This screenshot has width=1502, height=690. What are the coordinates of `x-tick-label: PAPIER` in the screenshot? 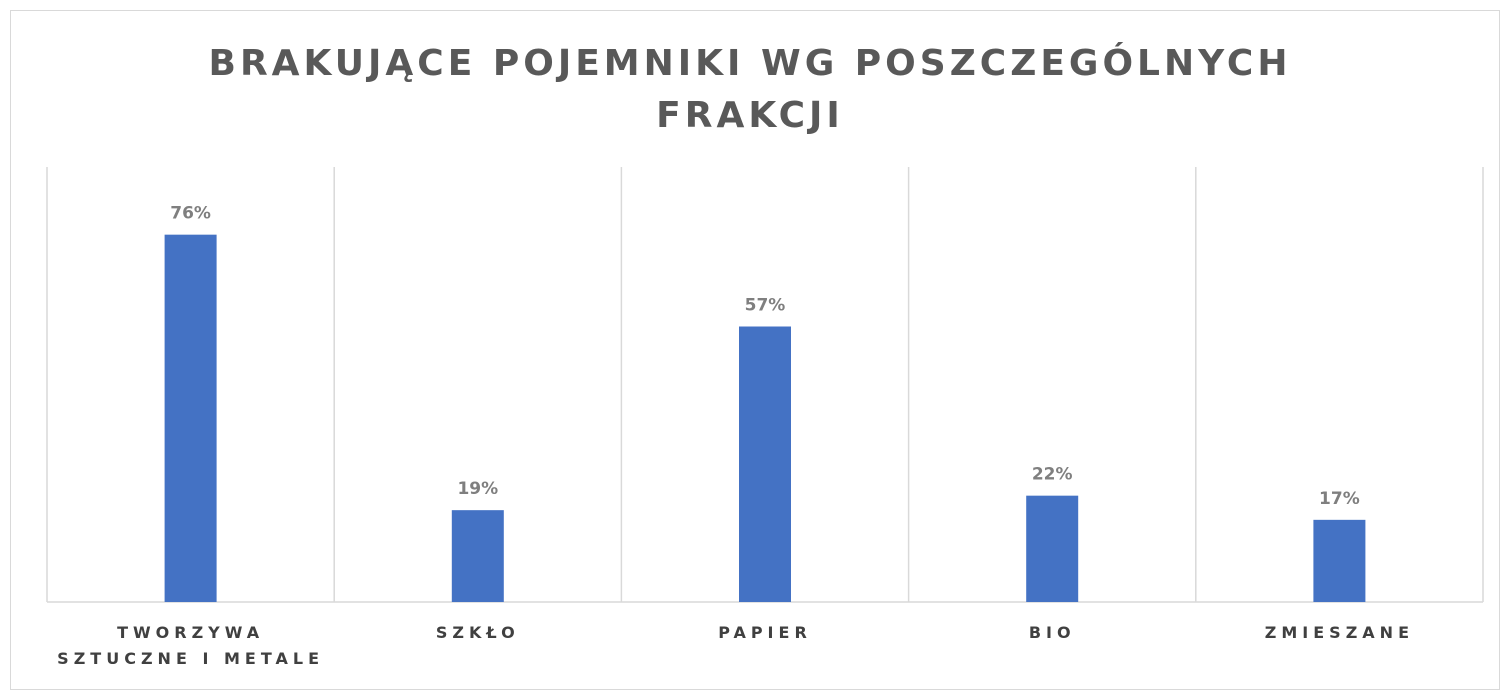 It's located at (765, 632).